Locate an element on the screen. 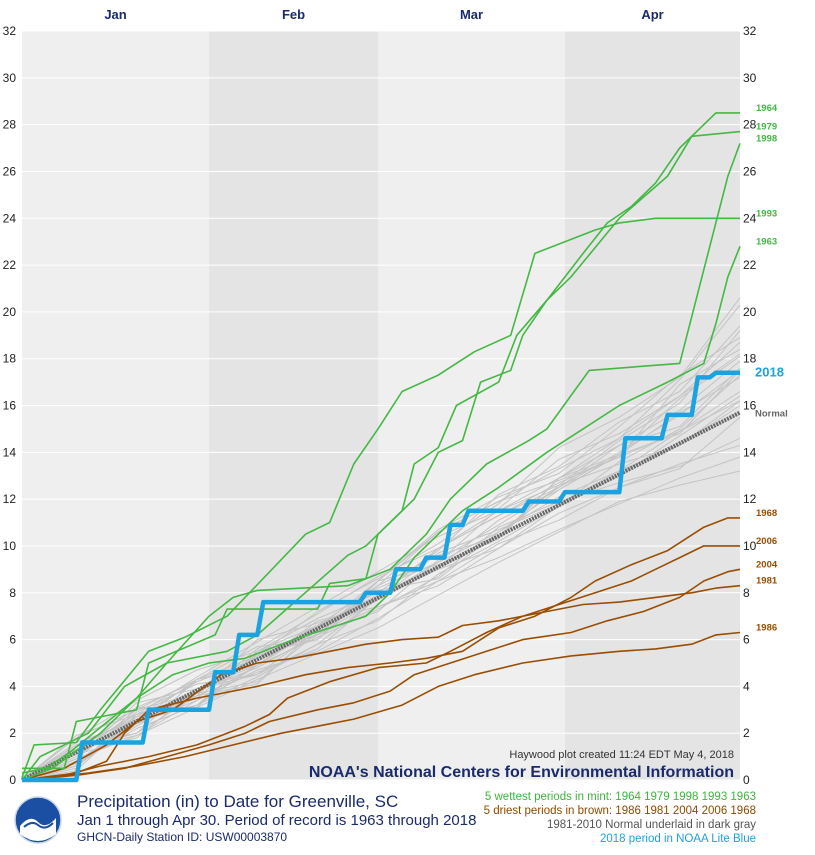  series-end-label: 1993 is located at coordinates (766, 213).